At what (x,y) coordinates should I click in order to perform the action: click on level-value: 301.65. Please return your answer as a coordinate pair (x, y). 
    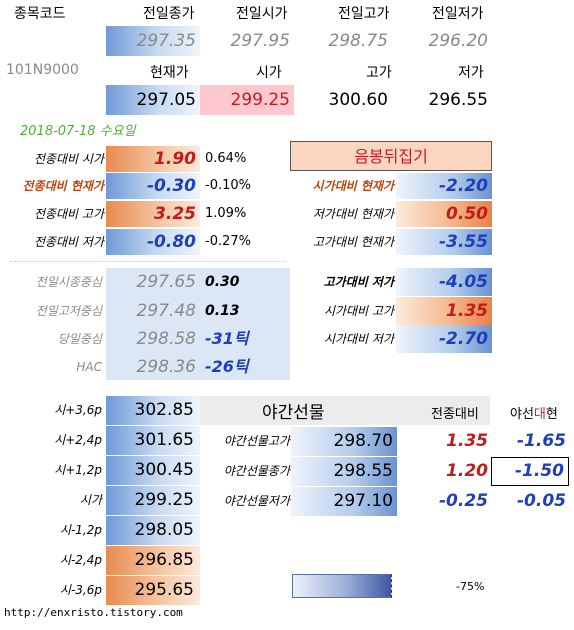
    Looking at the image, I should click on (153, 440).